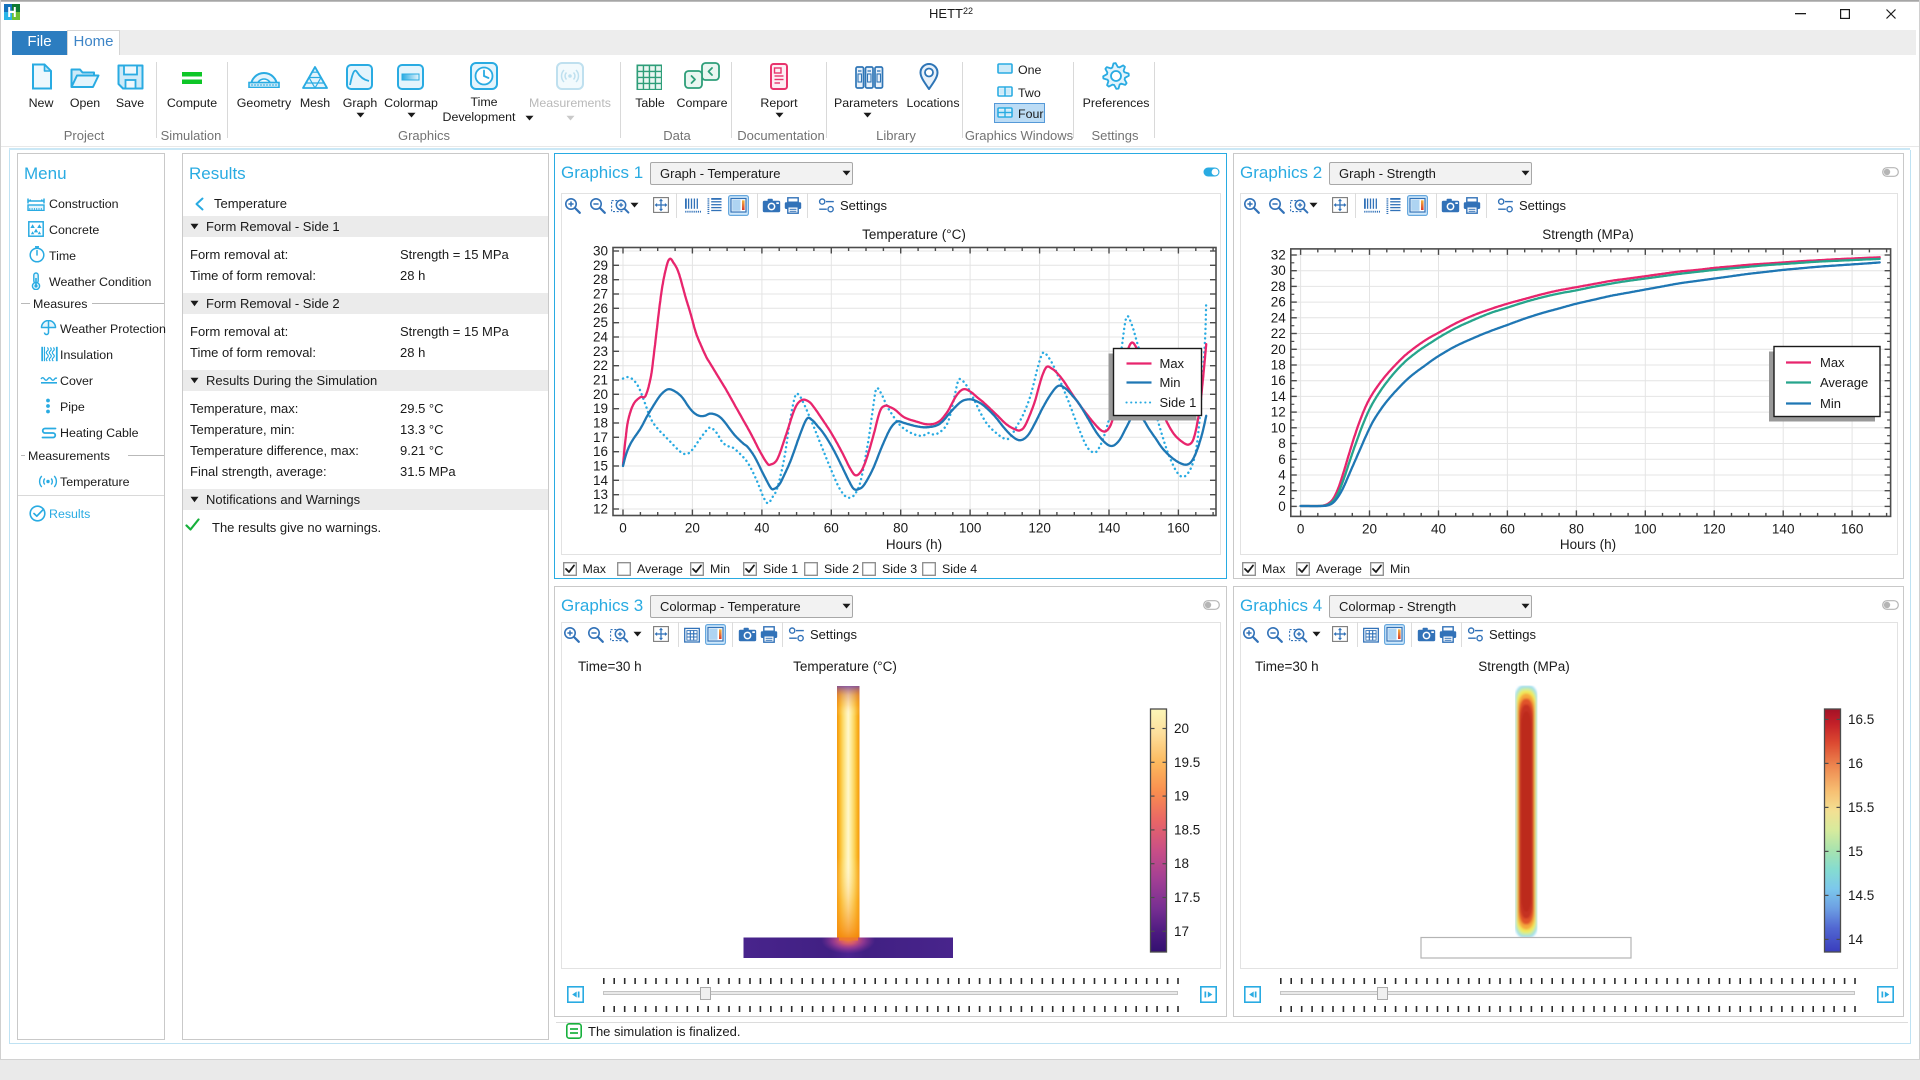 The height and width of the screenshot is (1080, 1920). I want to click on svg-text: 21, so click(600, 380).